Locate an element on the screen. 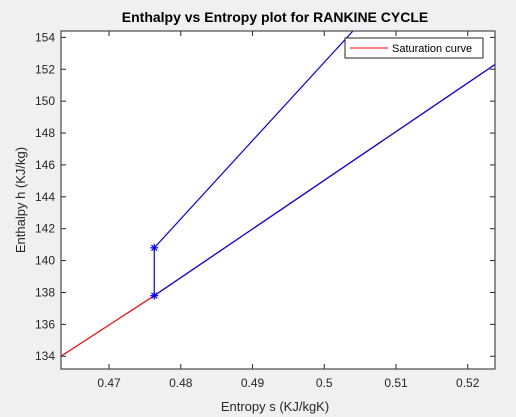  x-axis-label: Entropy s (KJ/kgK) is located at coordinates (275, 406).